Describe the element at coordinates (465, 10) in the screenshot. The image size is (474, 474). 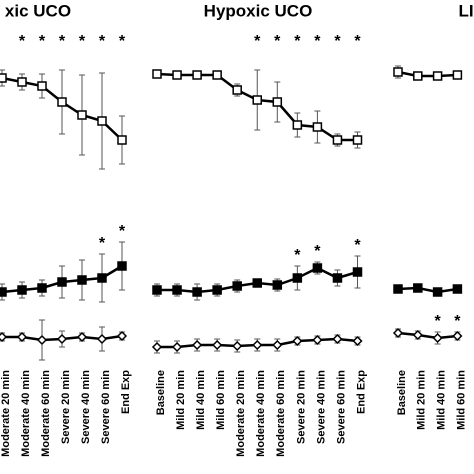
I see `panel-title: LI` at that location.